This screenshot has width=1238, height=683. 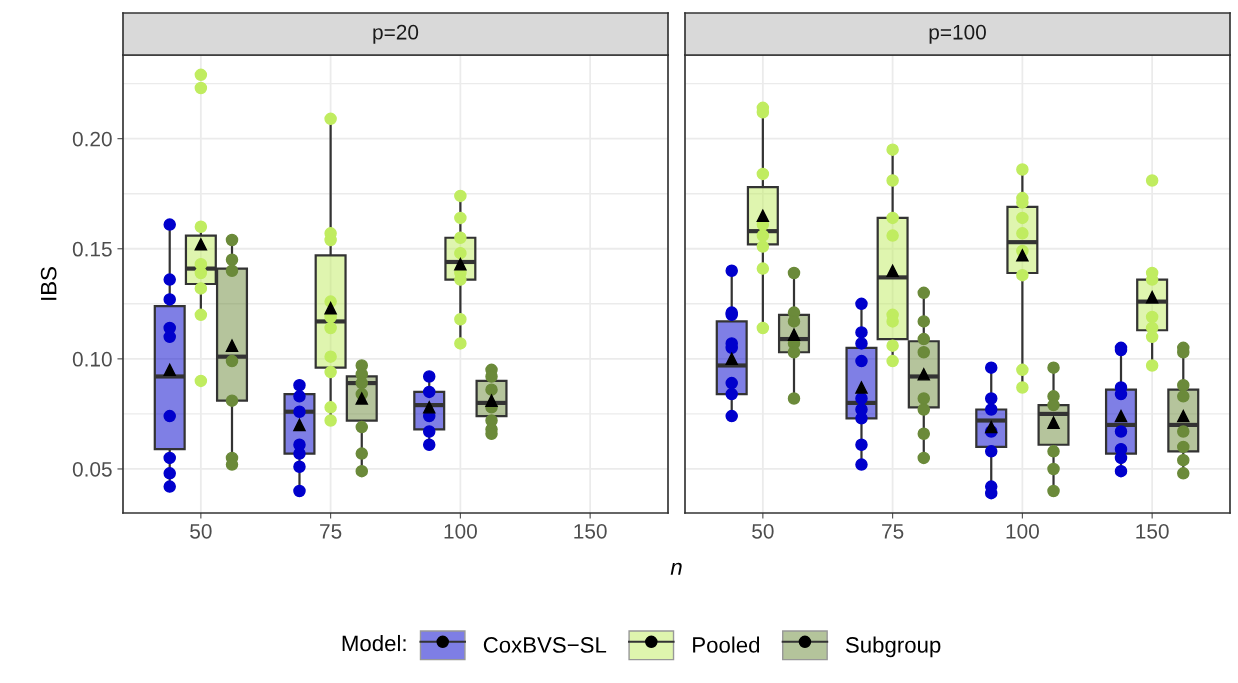 I want to click on y-tick-label: 0.20, so click(x=92, y=139).